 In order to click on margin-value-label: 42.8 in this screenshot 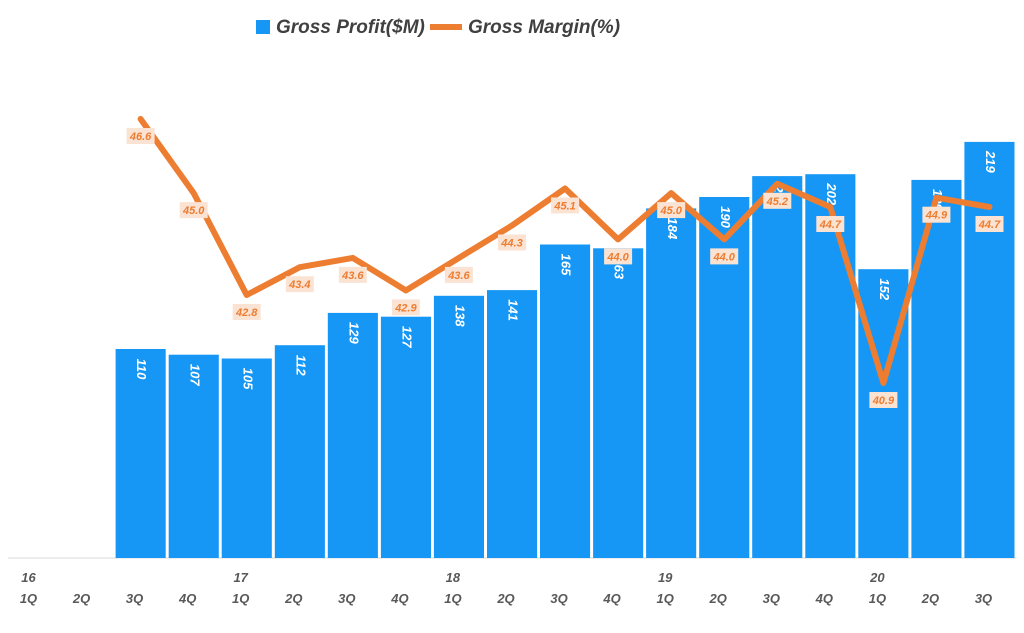, I will do `click(246, 312)`.